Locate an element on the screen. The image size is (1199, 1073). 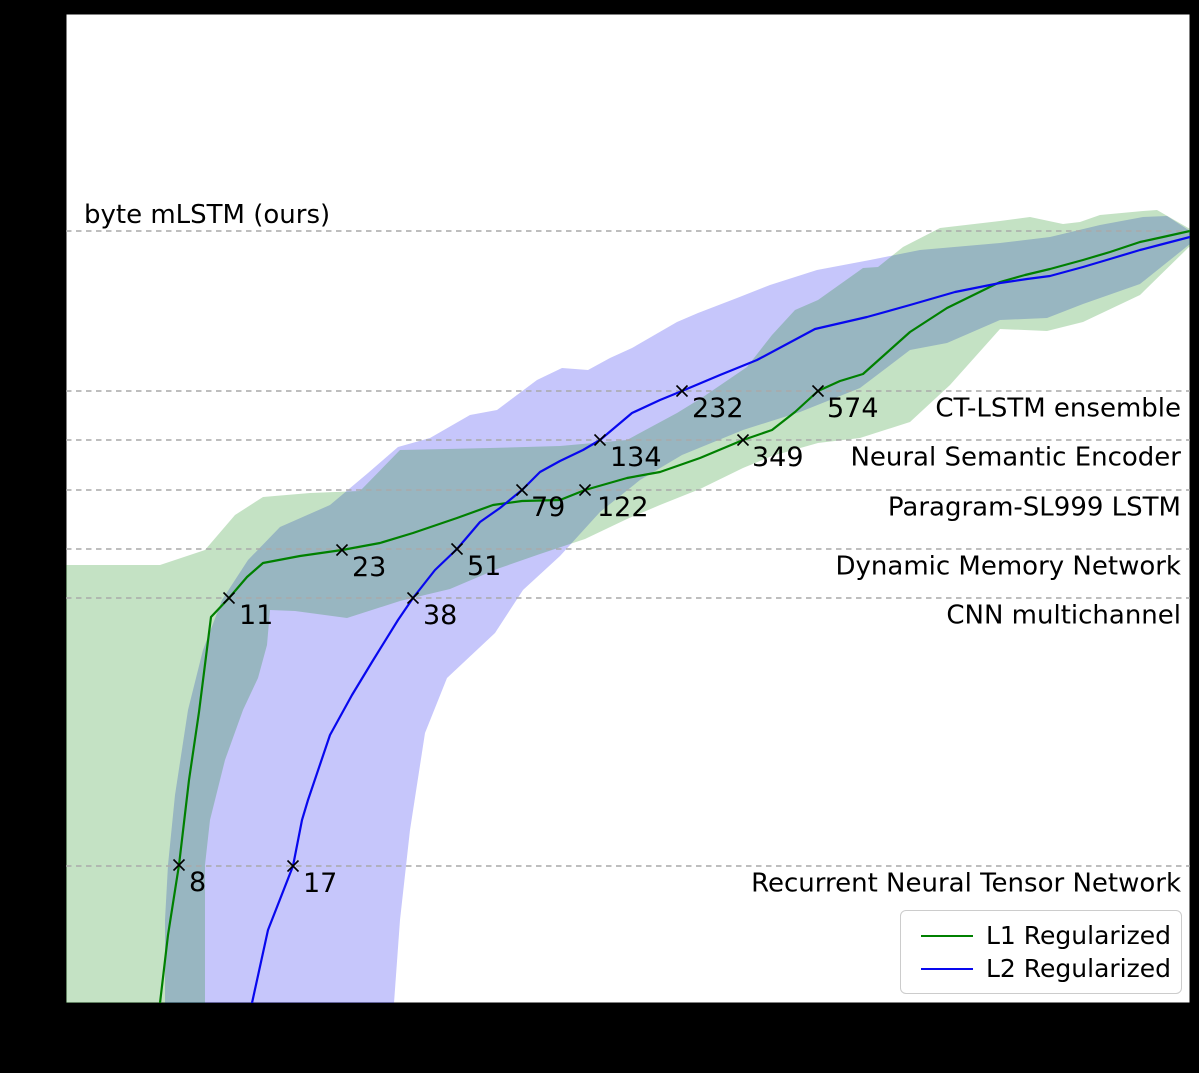
baseline-label-6: Recurrent Neural Tensor Network is located at coordinates (966, 883).